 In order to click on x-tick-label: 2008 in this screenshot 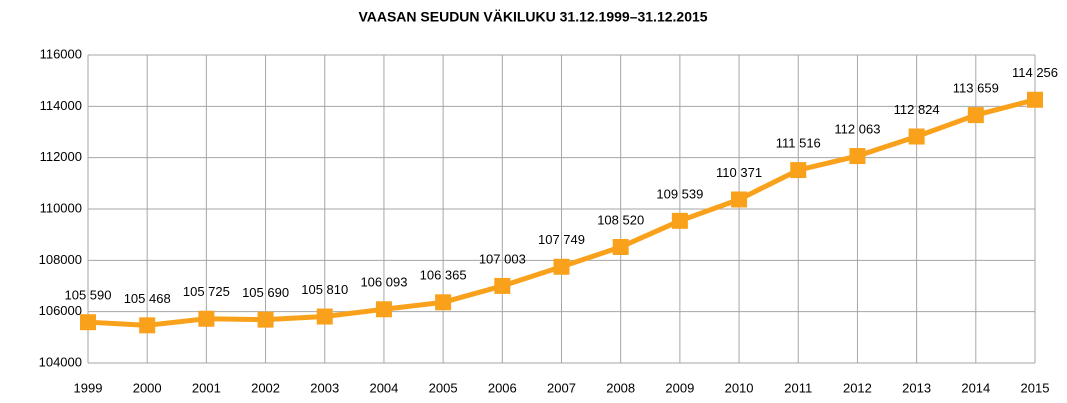, I will do `click(620, 387)`.